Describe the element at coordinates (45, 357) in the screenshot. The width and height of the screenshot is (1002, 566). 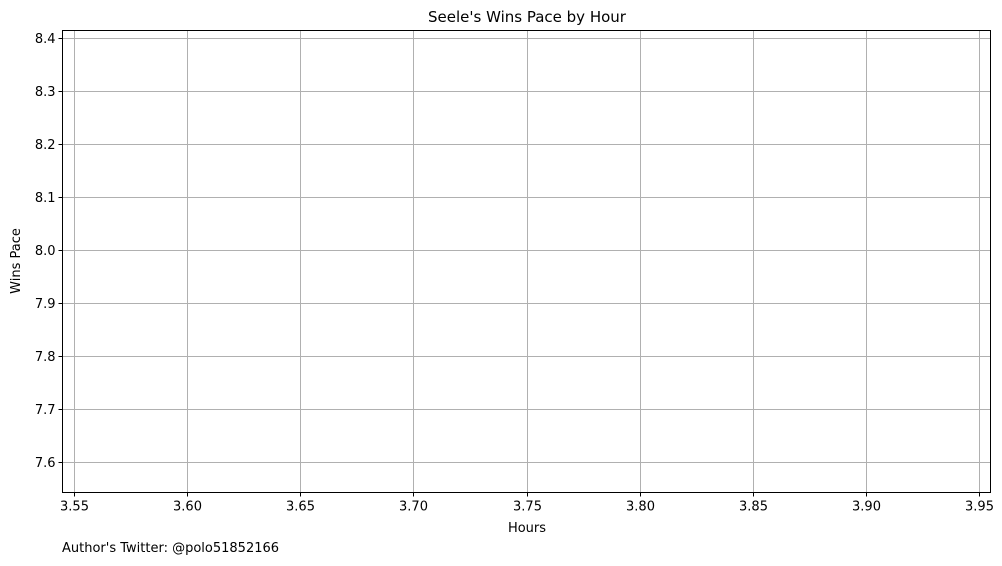
I see `y-tick-label: 7.8` at that location.